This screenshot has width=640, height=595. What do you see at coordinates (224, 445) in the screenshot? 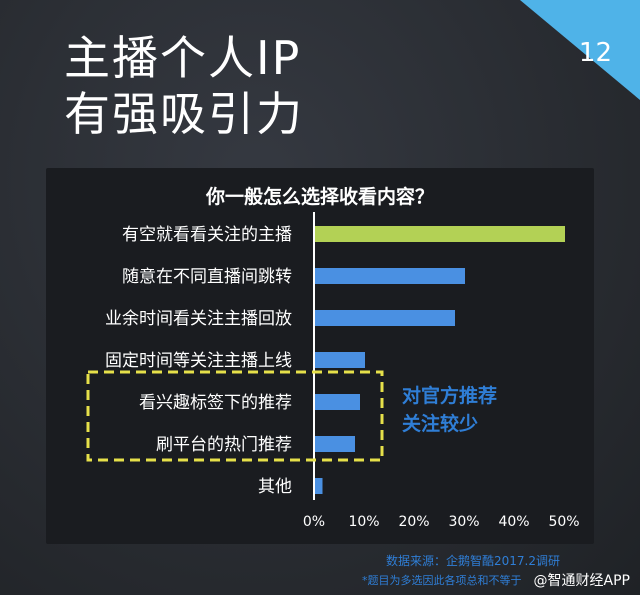
I see `category-label: 刷平台的热门推荐` at bounding box center [224, 445].